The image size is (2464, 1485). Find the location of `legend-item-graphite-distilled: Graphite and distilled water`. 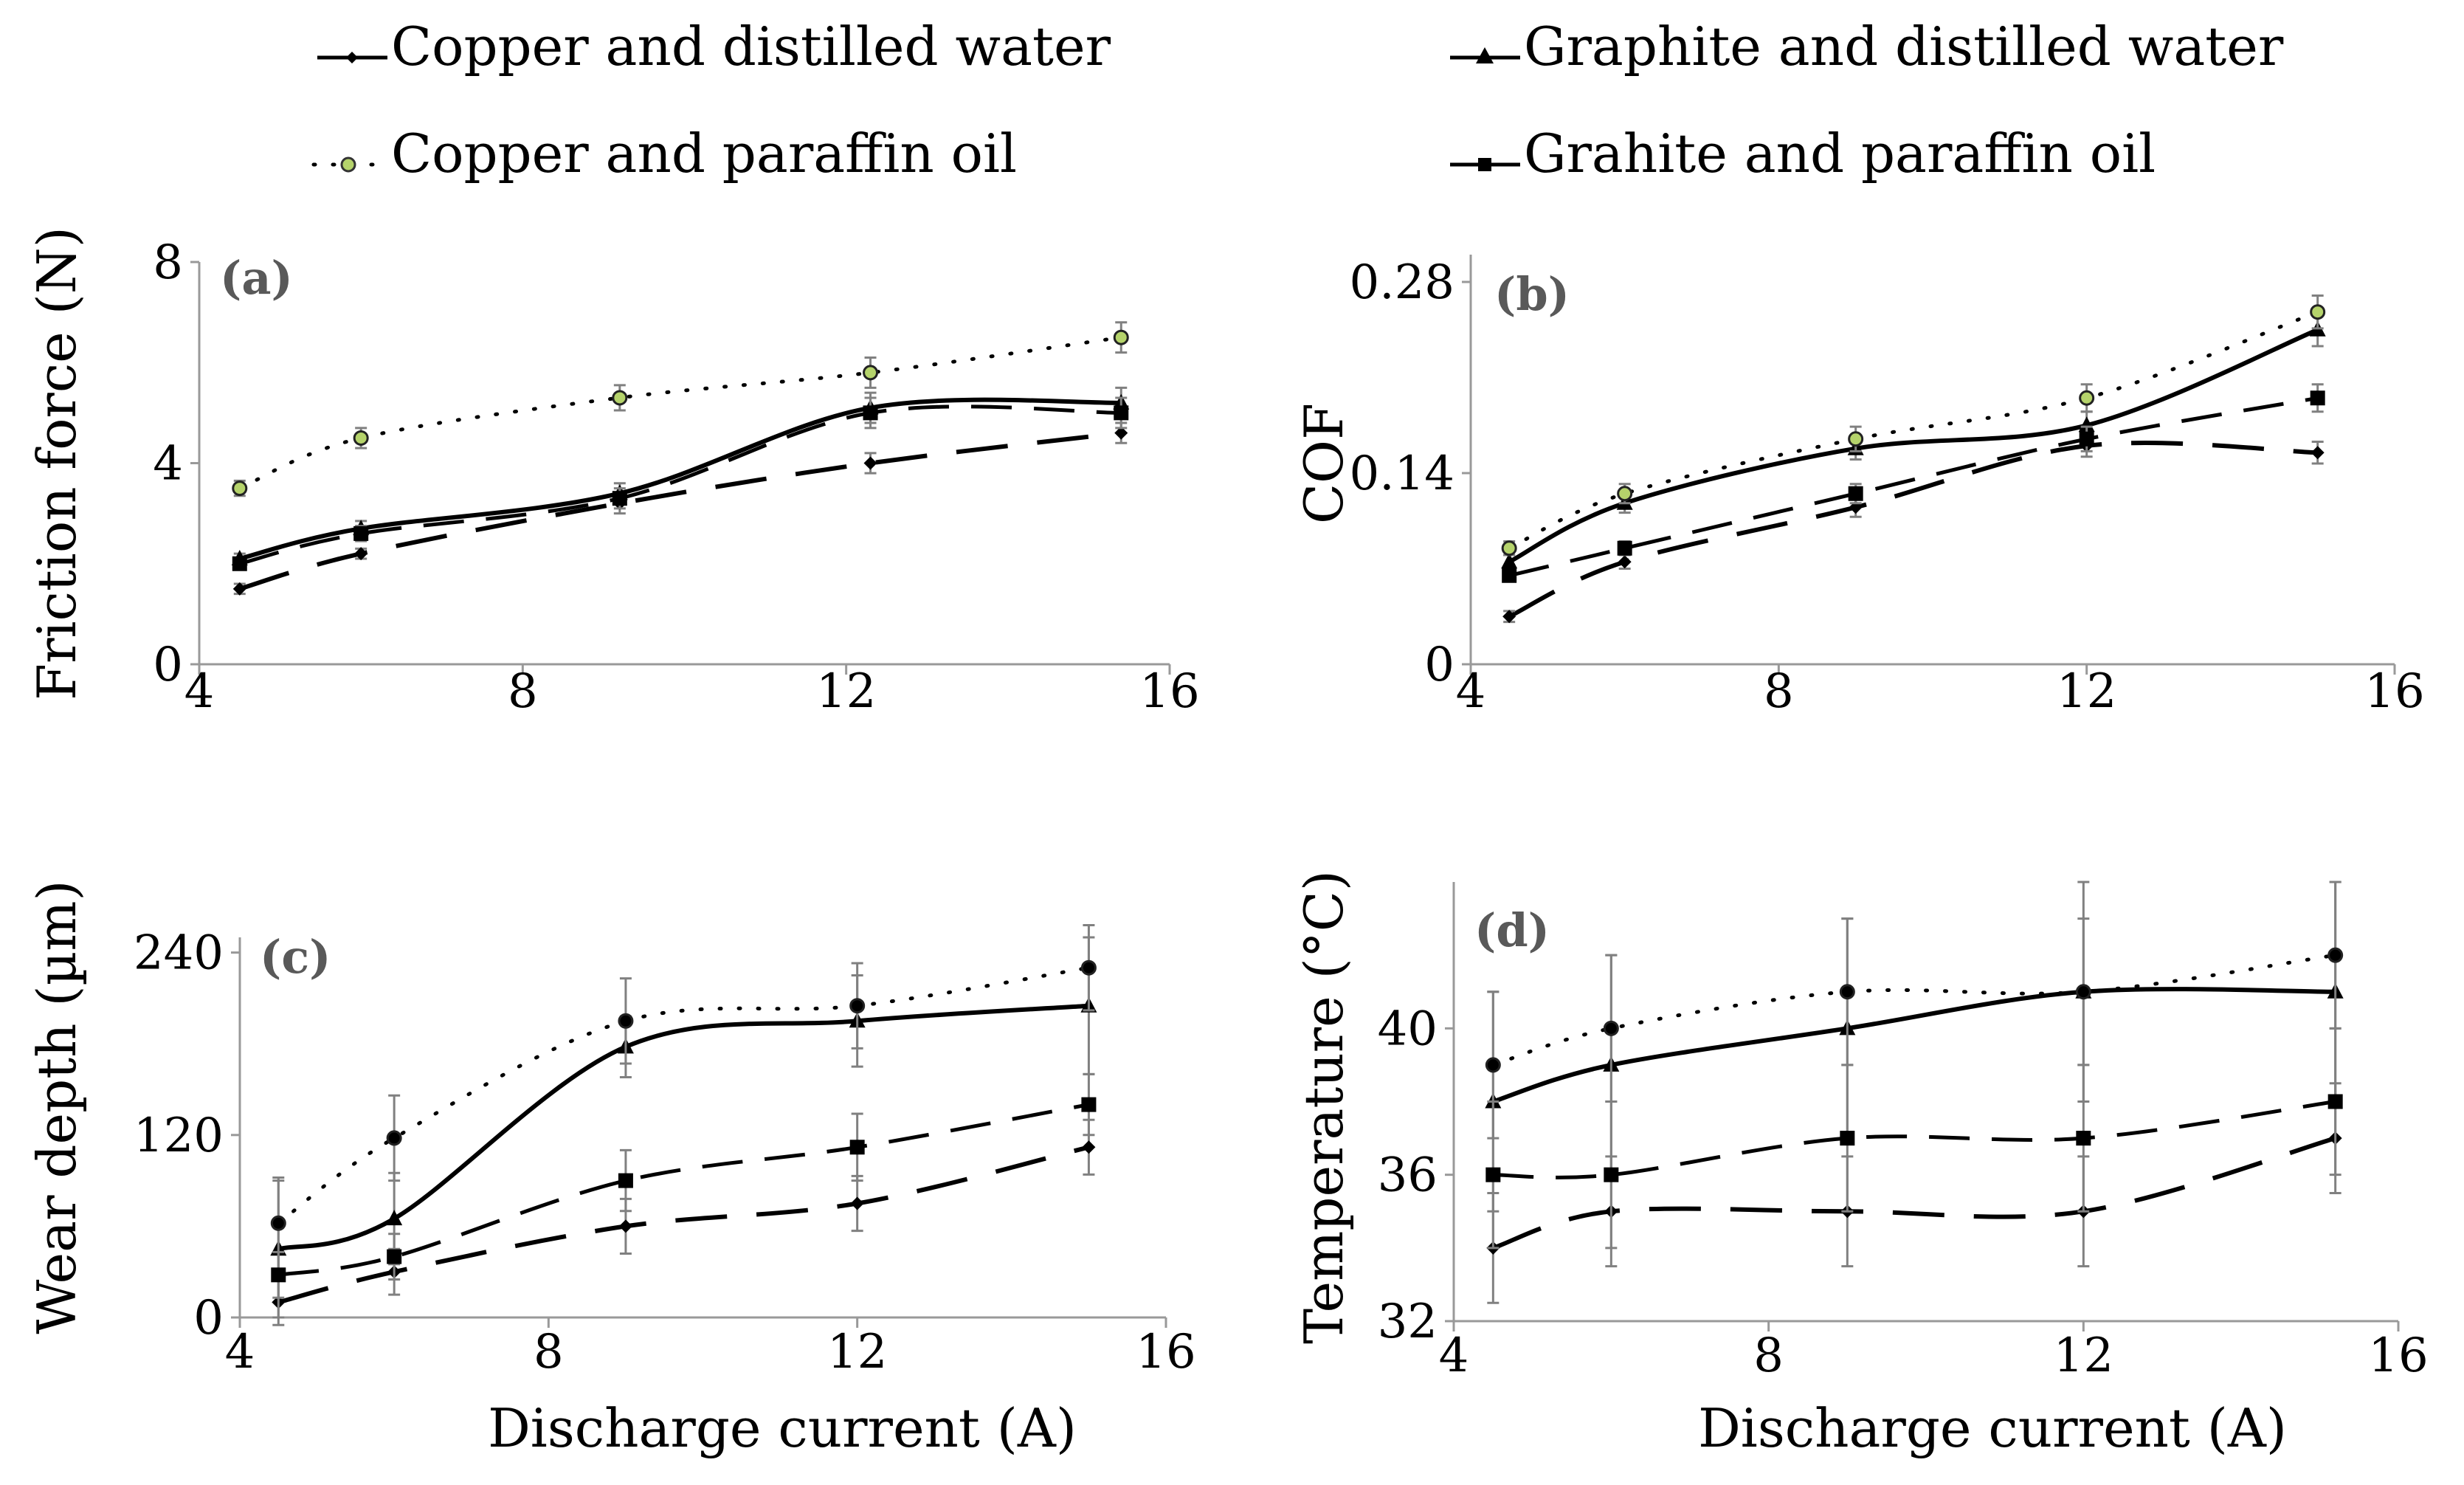

legend-item-graphite-distilled: Graphite and distilled water is located at coordinates (1867, 46).